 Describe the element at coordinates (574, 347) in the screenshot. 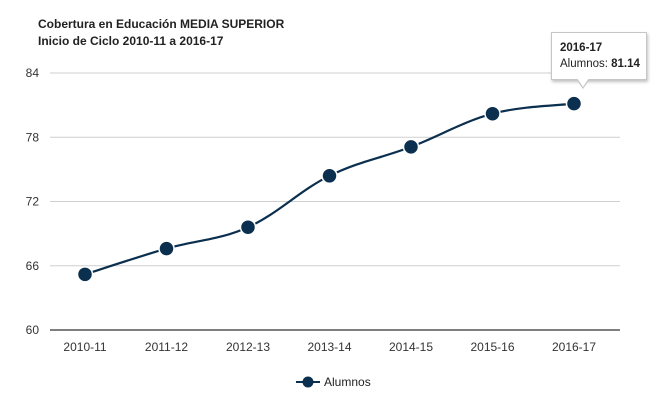

I see `x-tick-label: 2016-17` at that location.